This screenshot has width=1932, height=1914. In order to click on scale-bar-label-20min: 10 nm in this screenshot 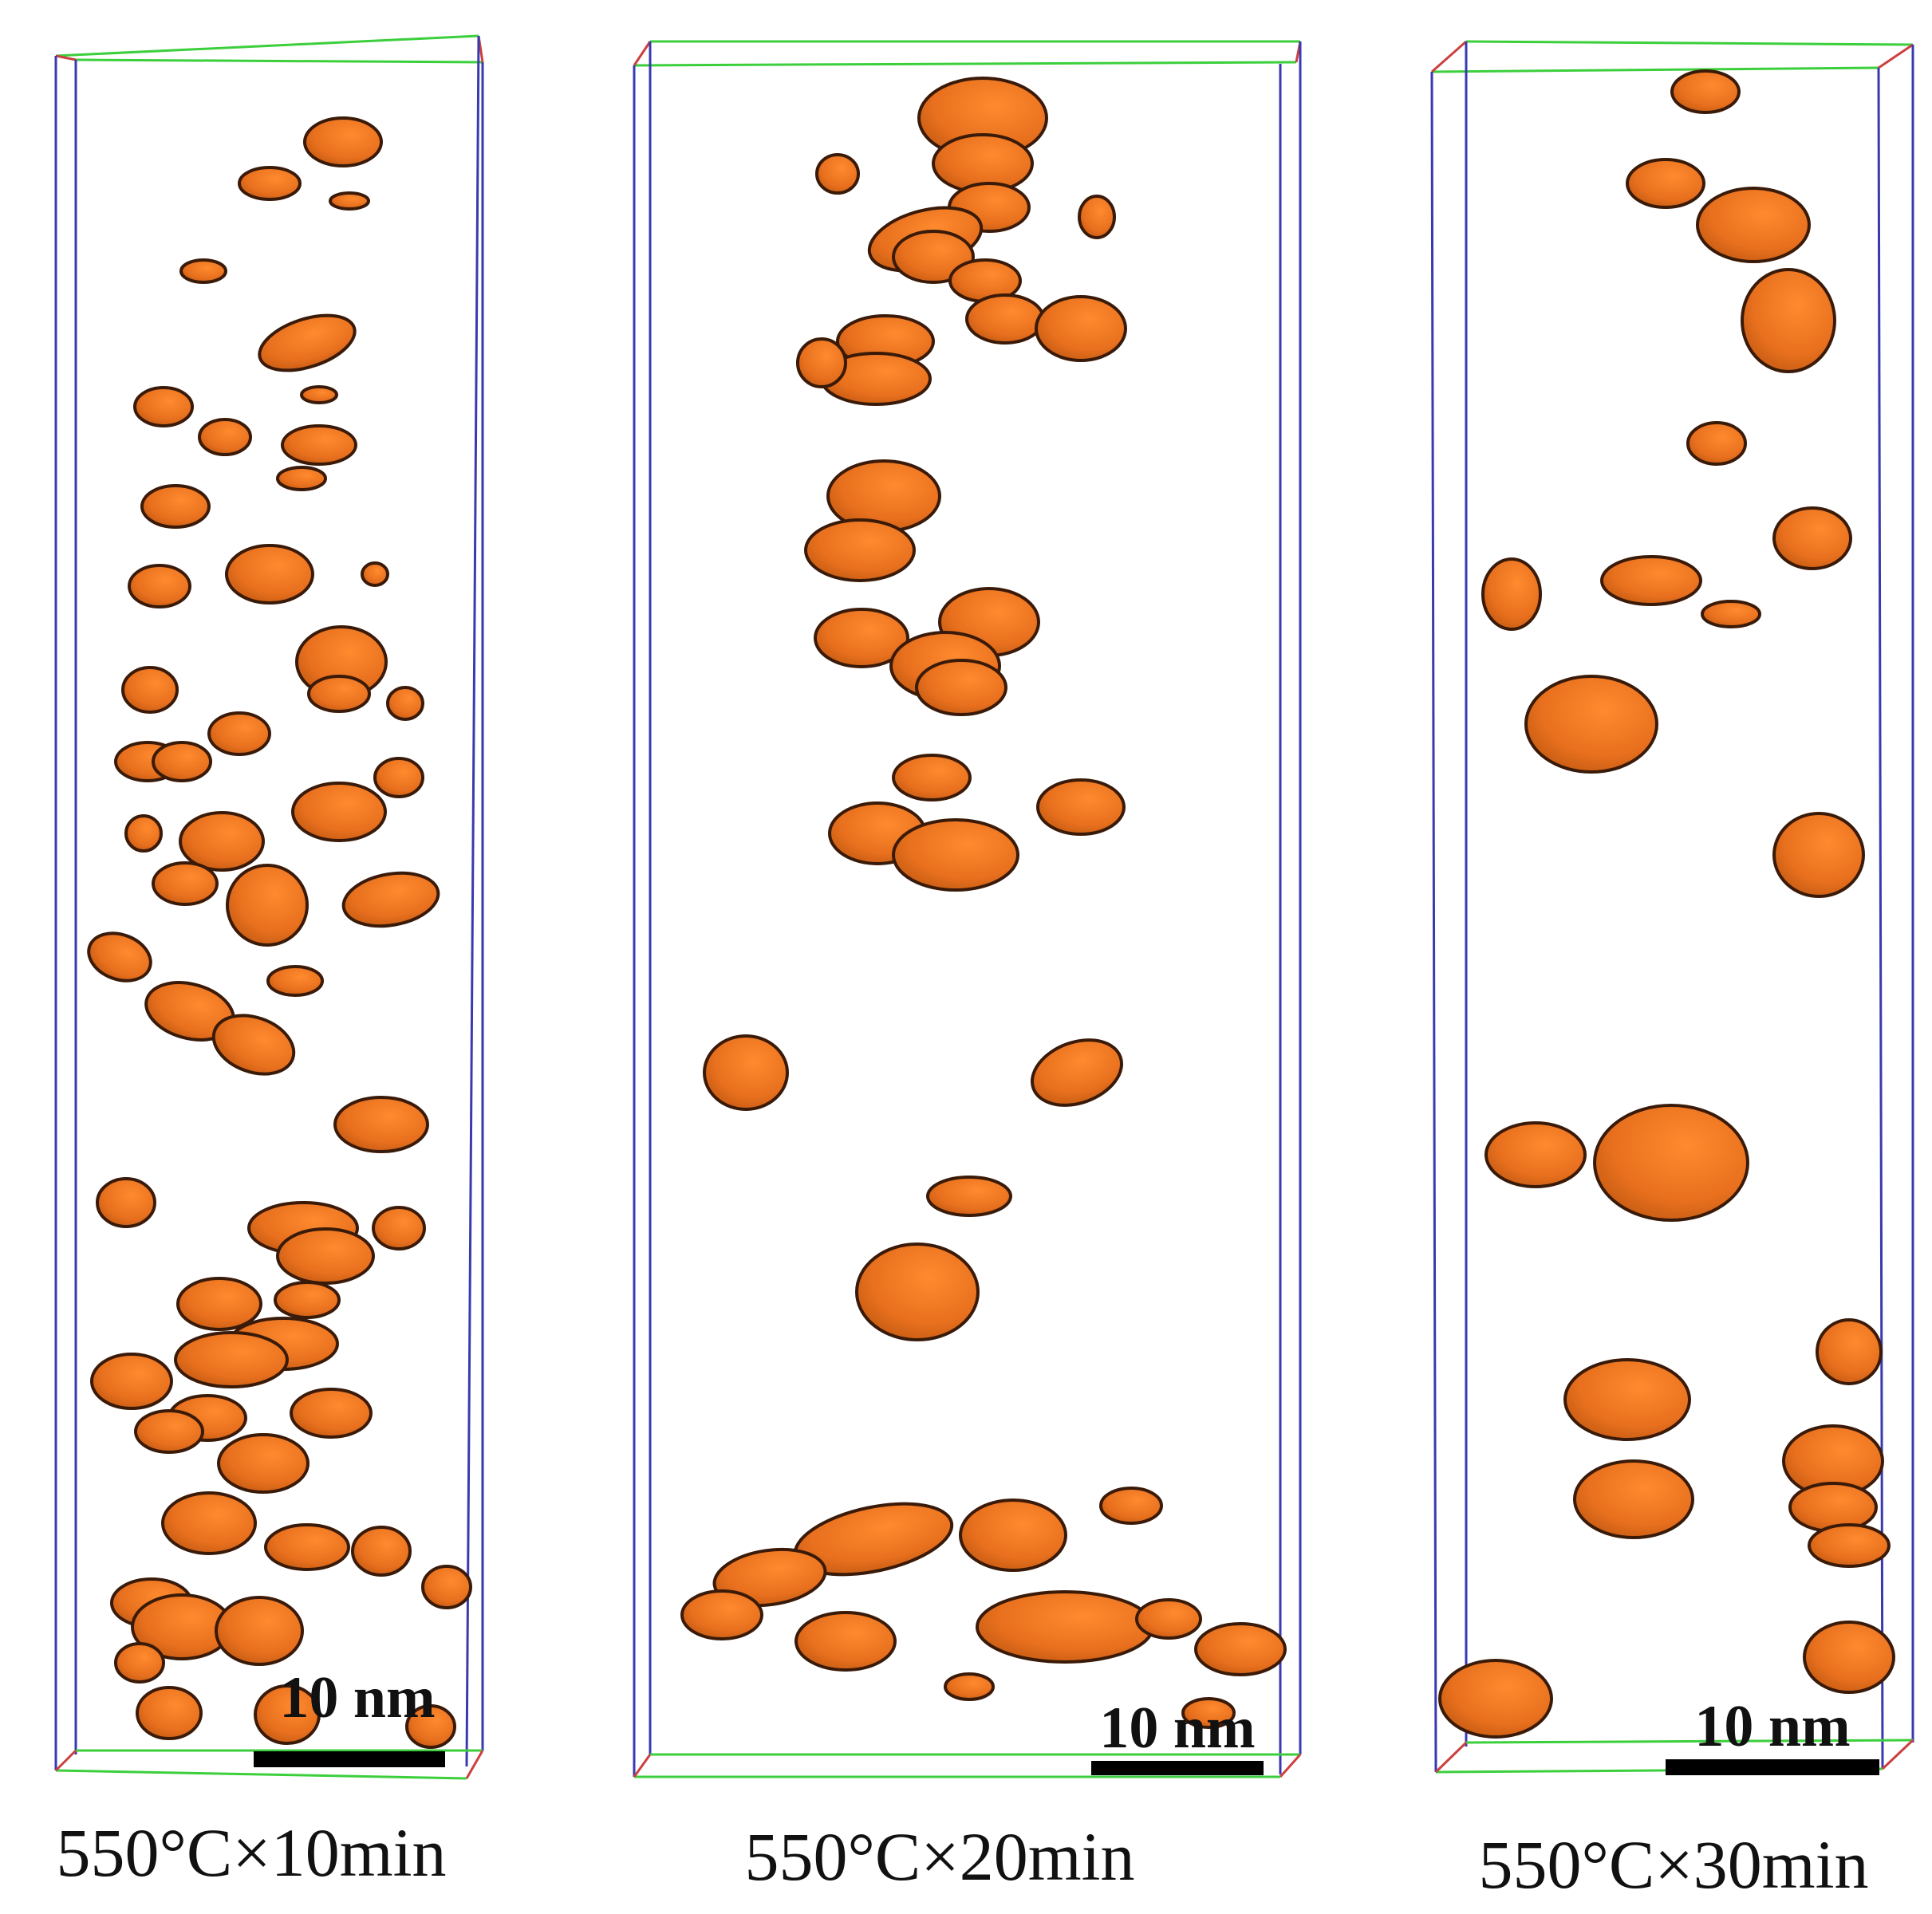, I will do `click(1177, 1728)`.